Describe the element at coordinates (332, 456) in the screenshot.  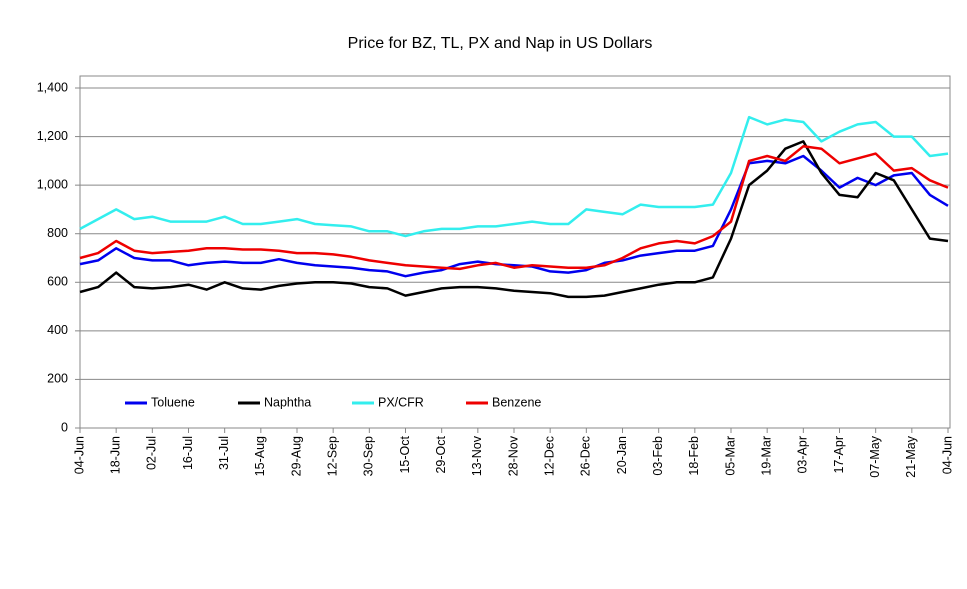
I see `x-tick-label: 12-Sep` at that location.